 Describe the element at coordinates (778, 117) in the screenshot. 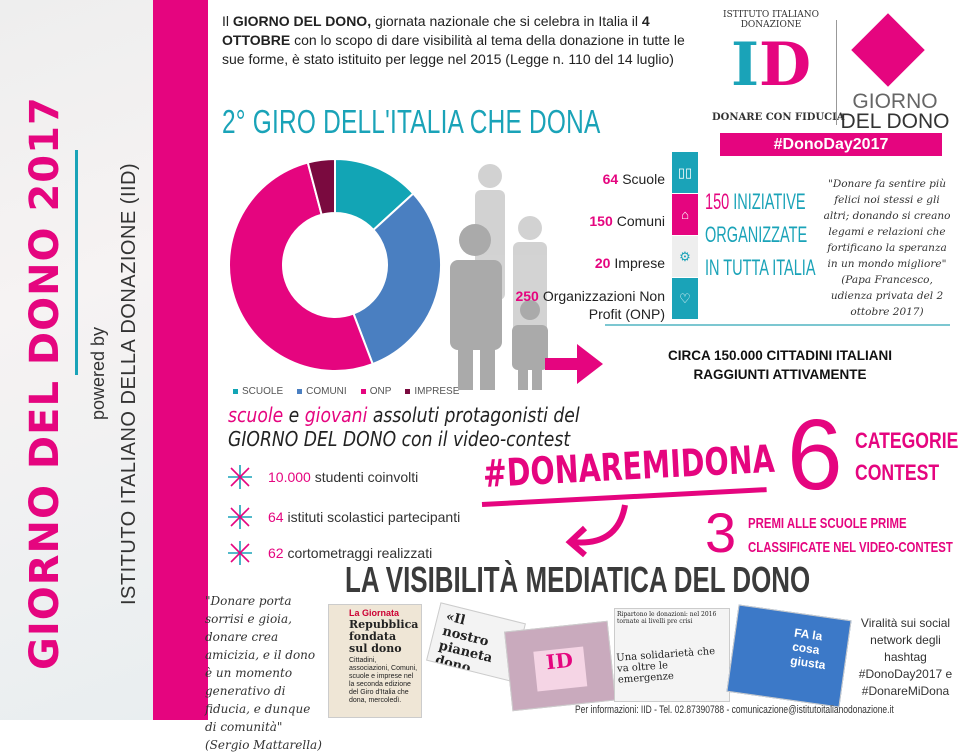

I see `logo-tagline: DONARE CON FIDUCIA` at that location.